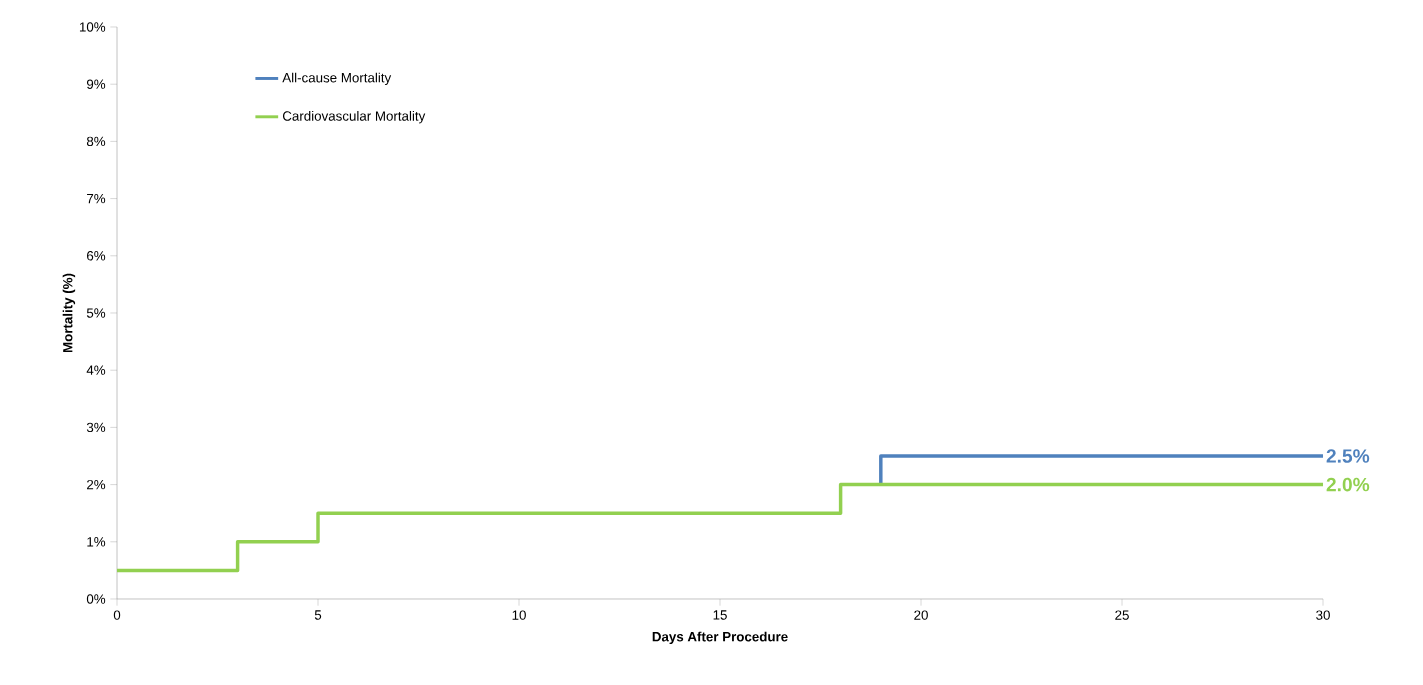 This screenshot has height=685, width=1423. Describe the element at coordinates (337, 79) in the screenshot. I see `legend-label: All-cause Mortality` at that location.